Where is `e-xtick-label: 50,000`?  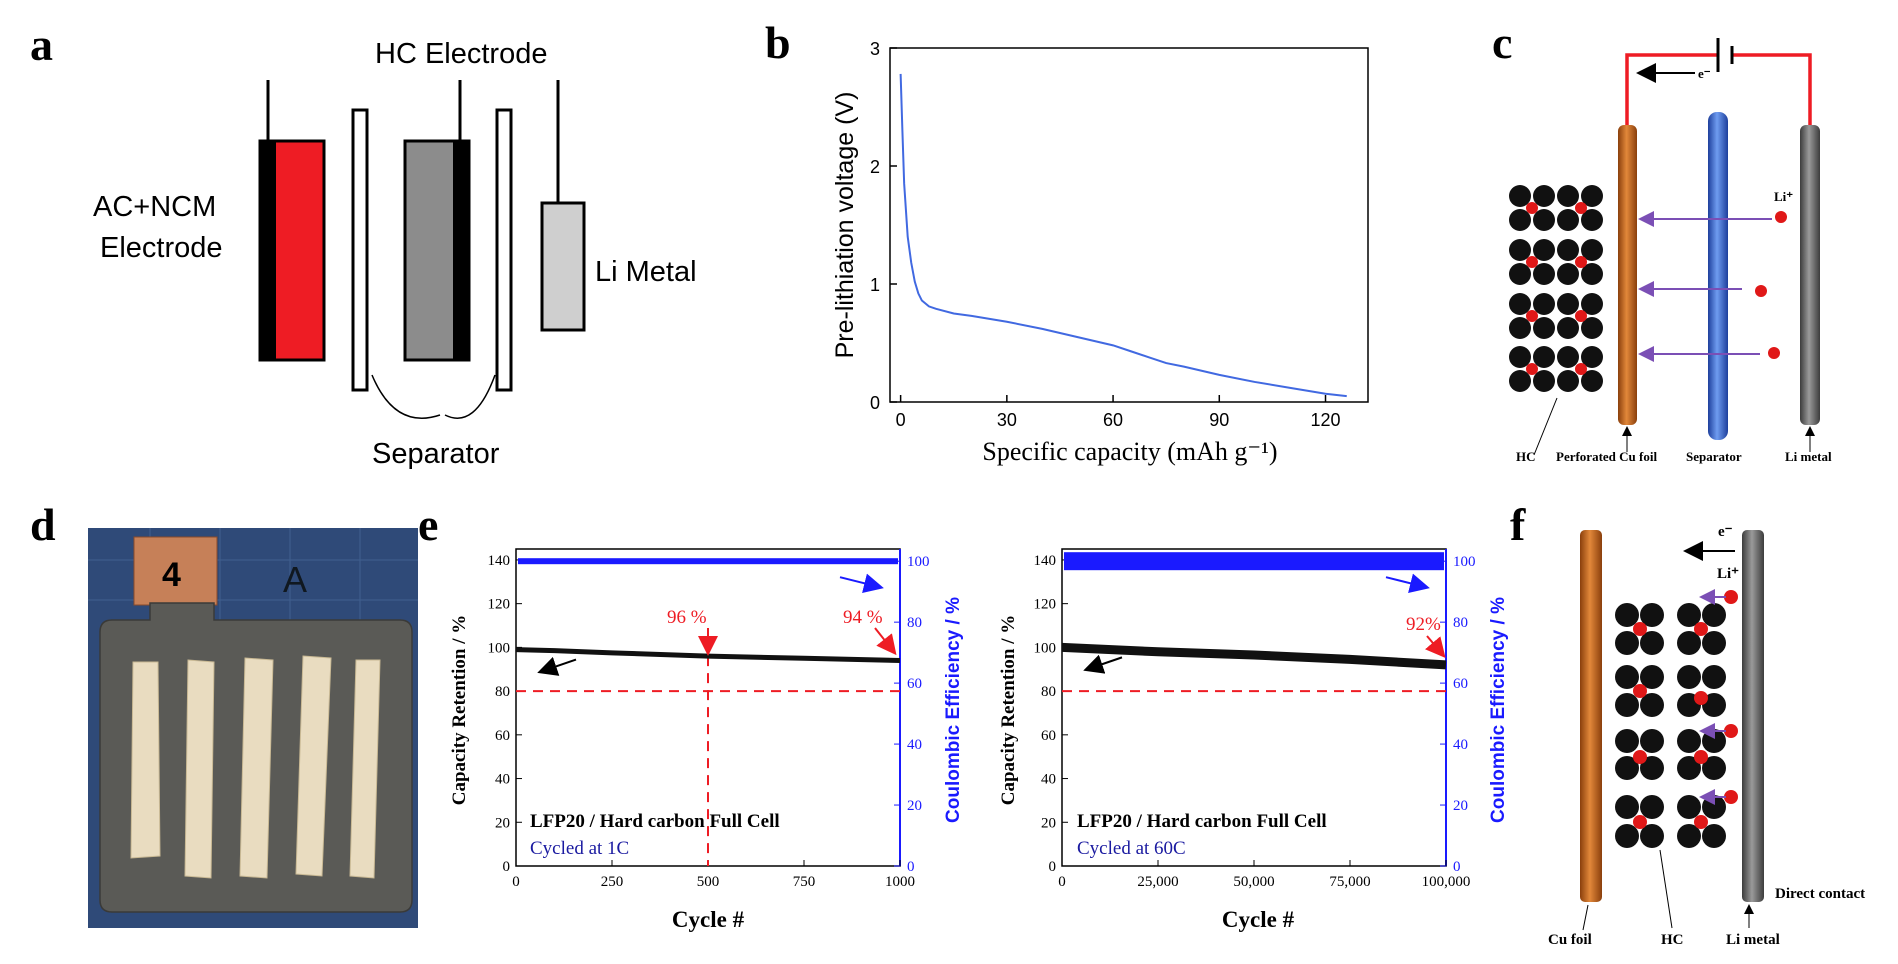
e-xtick-label: 50,000 is located at coordinates (1253, 882).